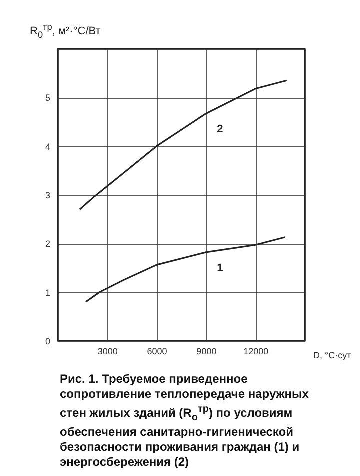  Describe the element at coordinates (206, 351) in the screenshot. I see `x-tick-label: 9000` at that location.